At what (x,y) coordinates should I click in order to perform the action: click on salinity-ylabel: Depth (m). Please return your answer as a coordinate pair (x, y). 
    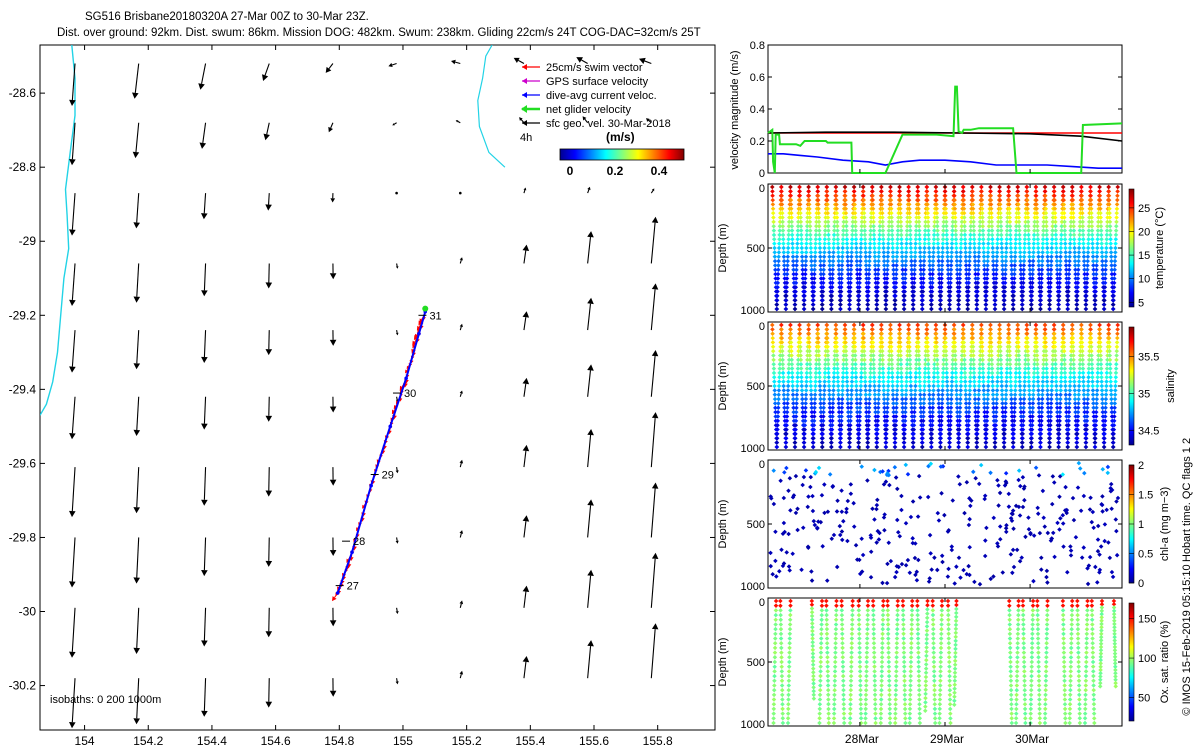
    Looking at the image, I should click on (723, 386).